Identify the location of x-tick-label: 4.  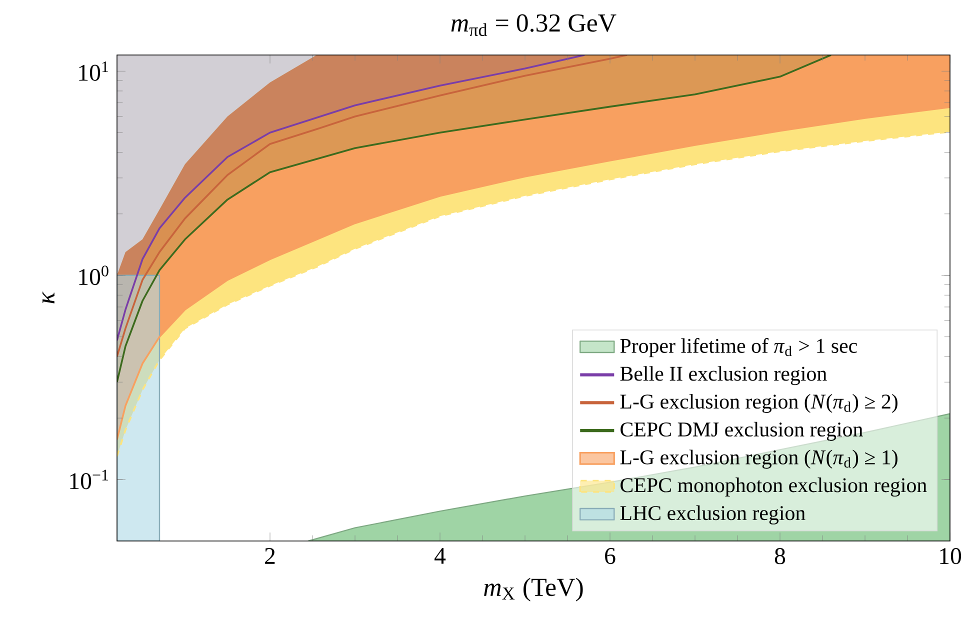
(440, 556).